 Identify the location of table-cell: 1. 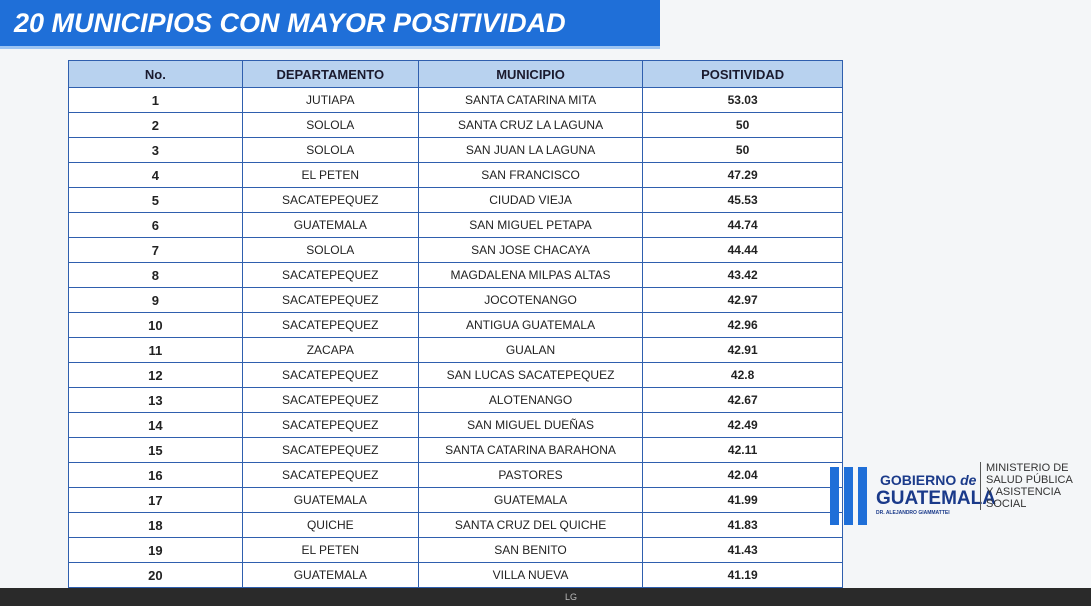
(155, 100).